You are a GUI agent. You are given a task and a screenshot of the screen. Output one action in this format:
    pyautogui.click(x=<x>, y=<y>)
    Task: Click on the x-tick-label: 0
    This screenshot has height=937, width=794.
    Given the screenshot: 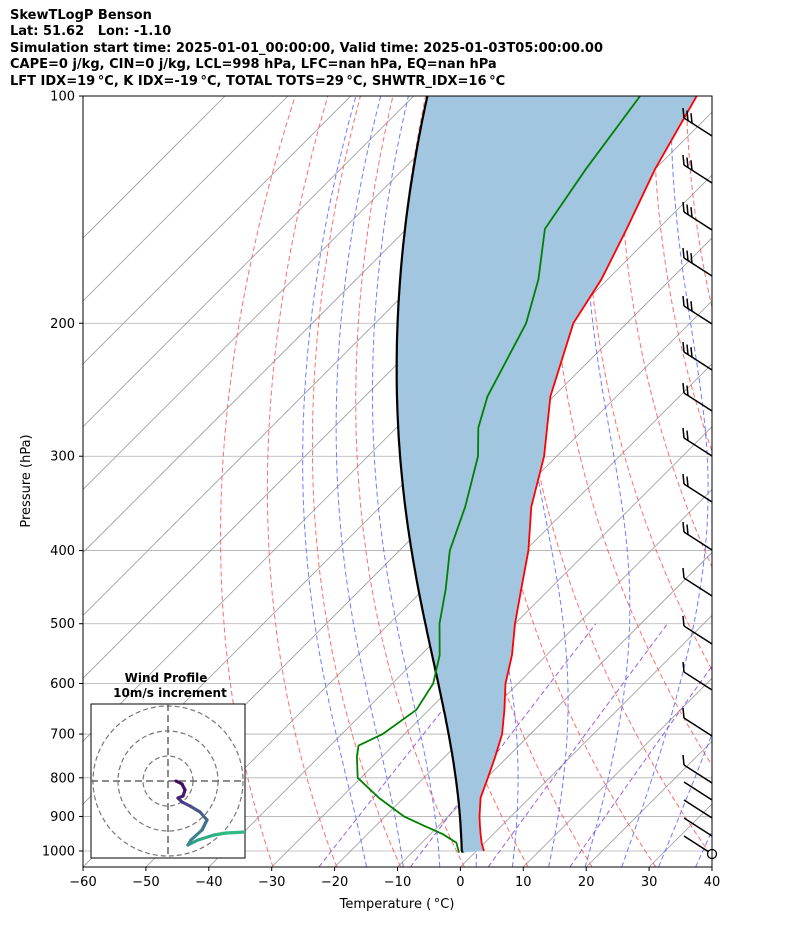 What is the action you would take?
    pyautogui.click(x=460, y=882)
    